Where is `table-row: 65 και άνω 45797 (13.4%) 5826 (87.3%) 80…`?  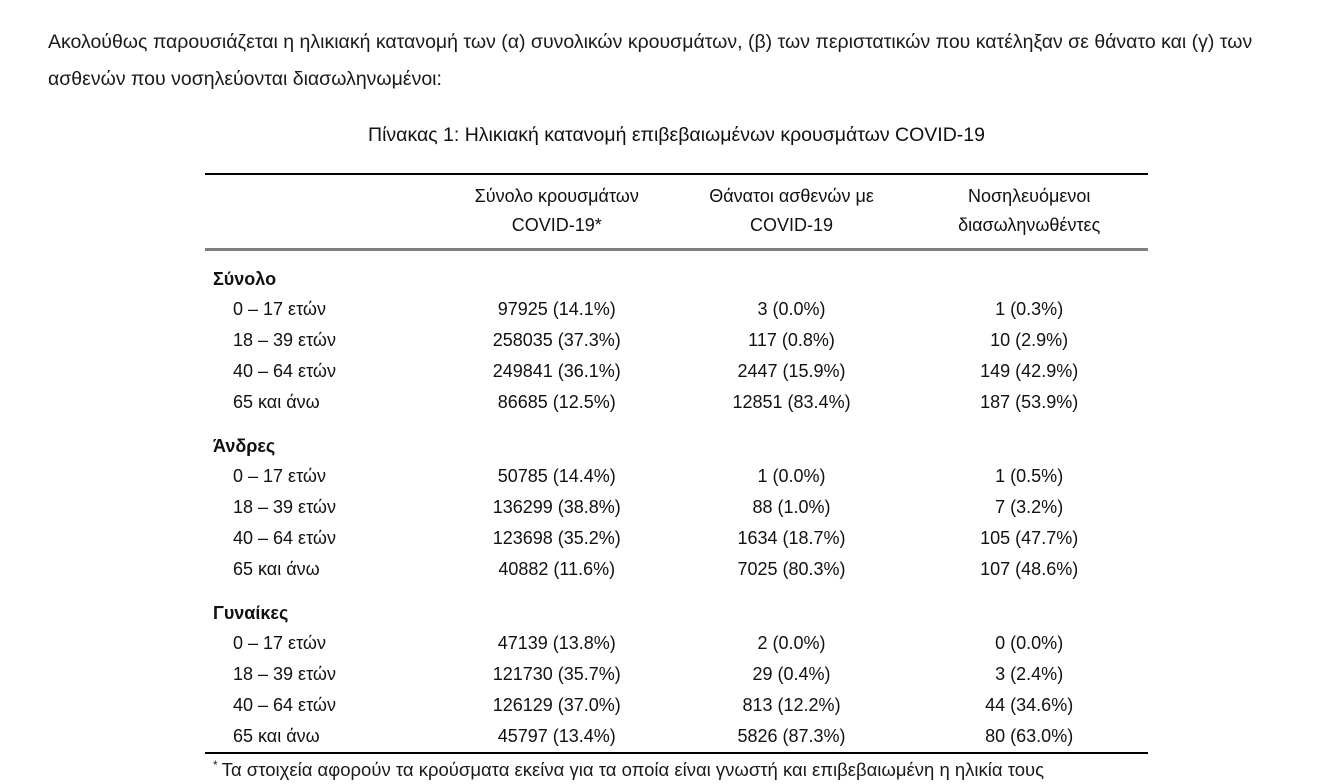 table-row: 65 και άνω 45797 (13.4%) 5826 (87.3%) 80… is located at coordinates (676, 737).